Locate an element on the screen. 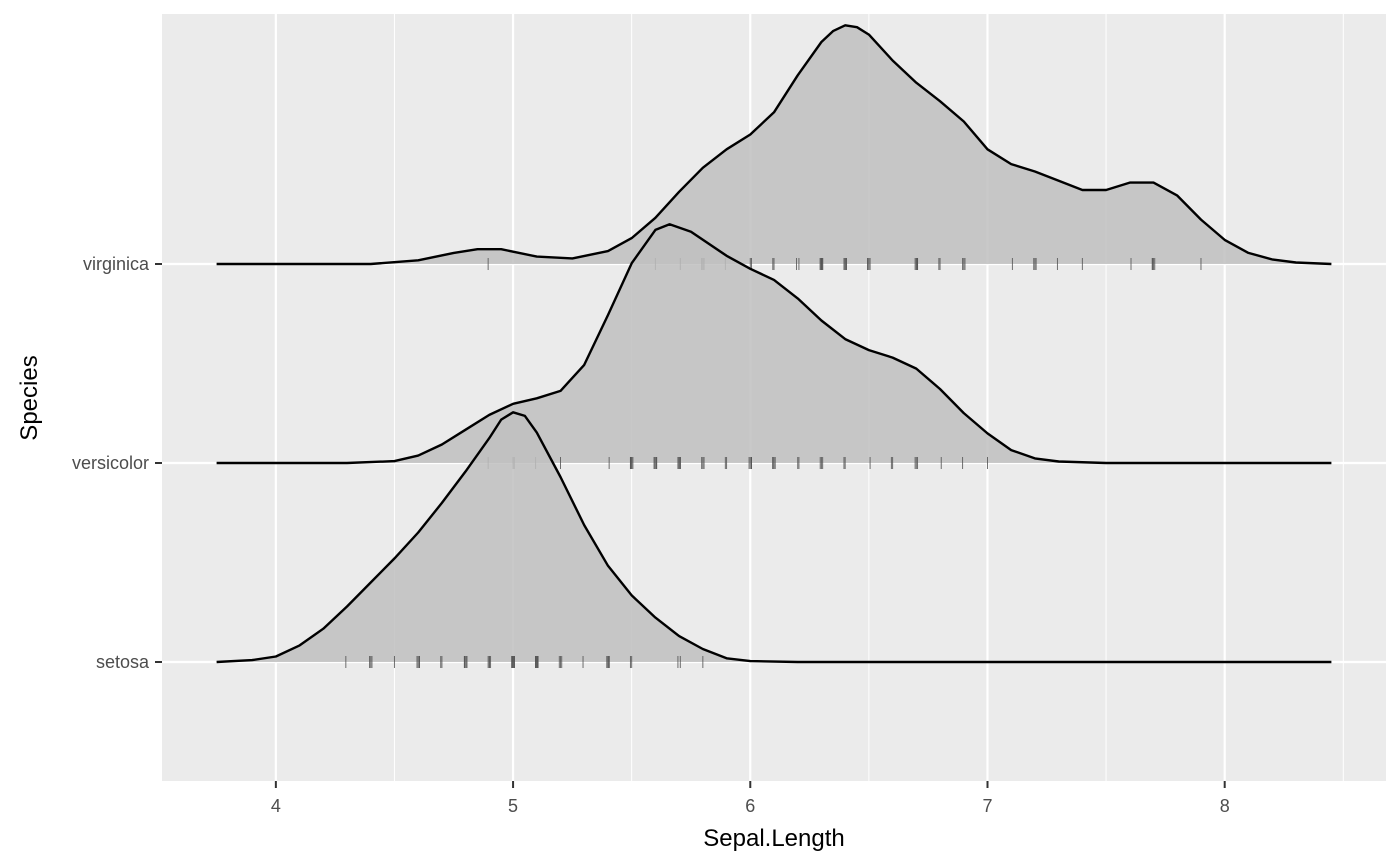  x-tick-label: 6 is located at coordinates (750, 806).